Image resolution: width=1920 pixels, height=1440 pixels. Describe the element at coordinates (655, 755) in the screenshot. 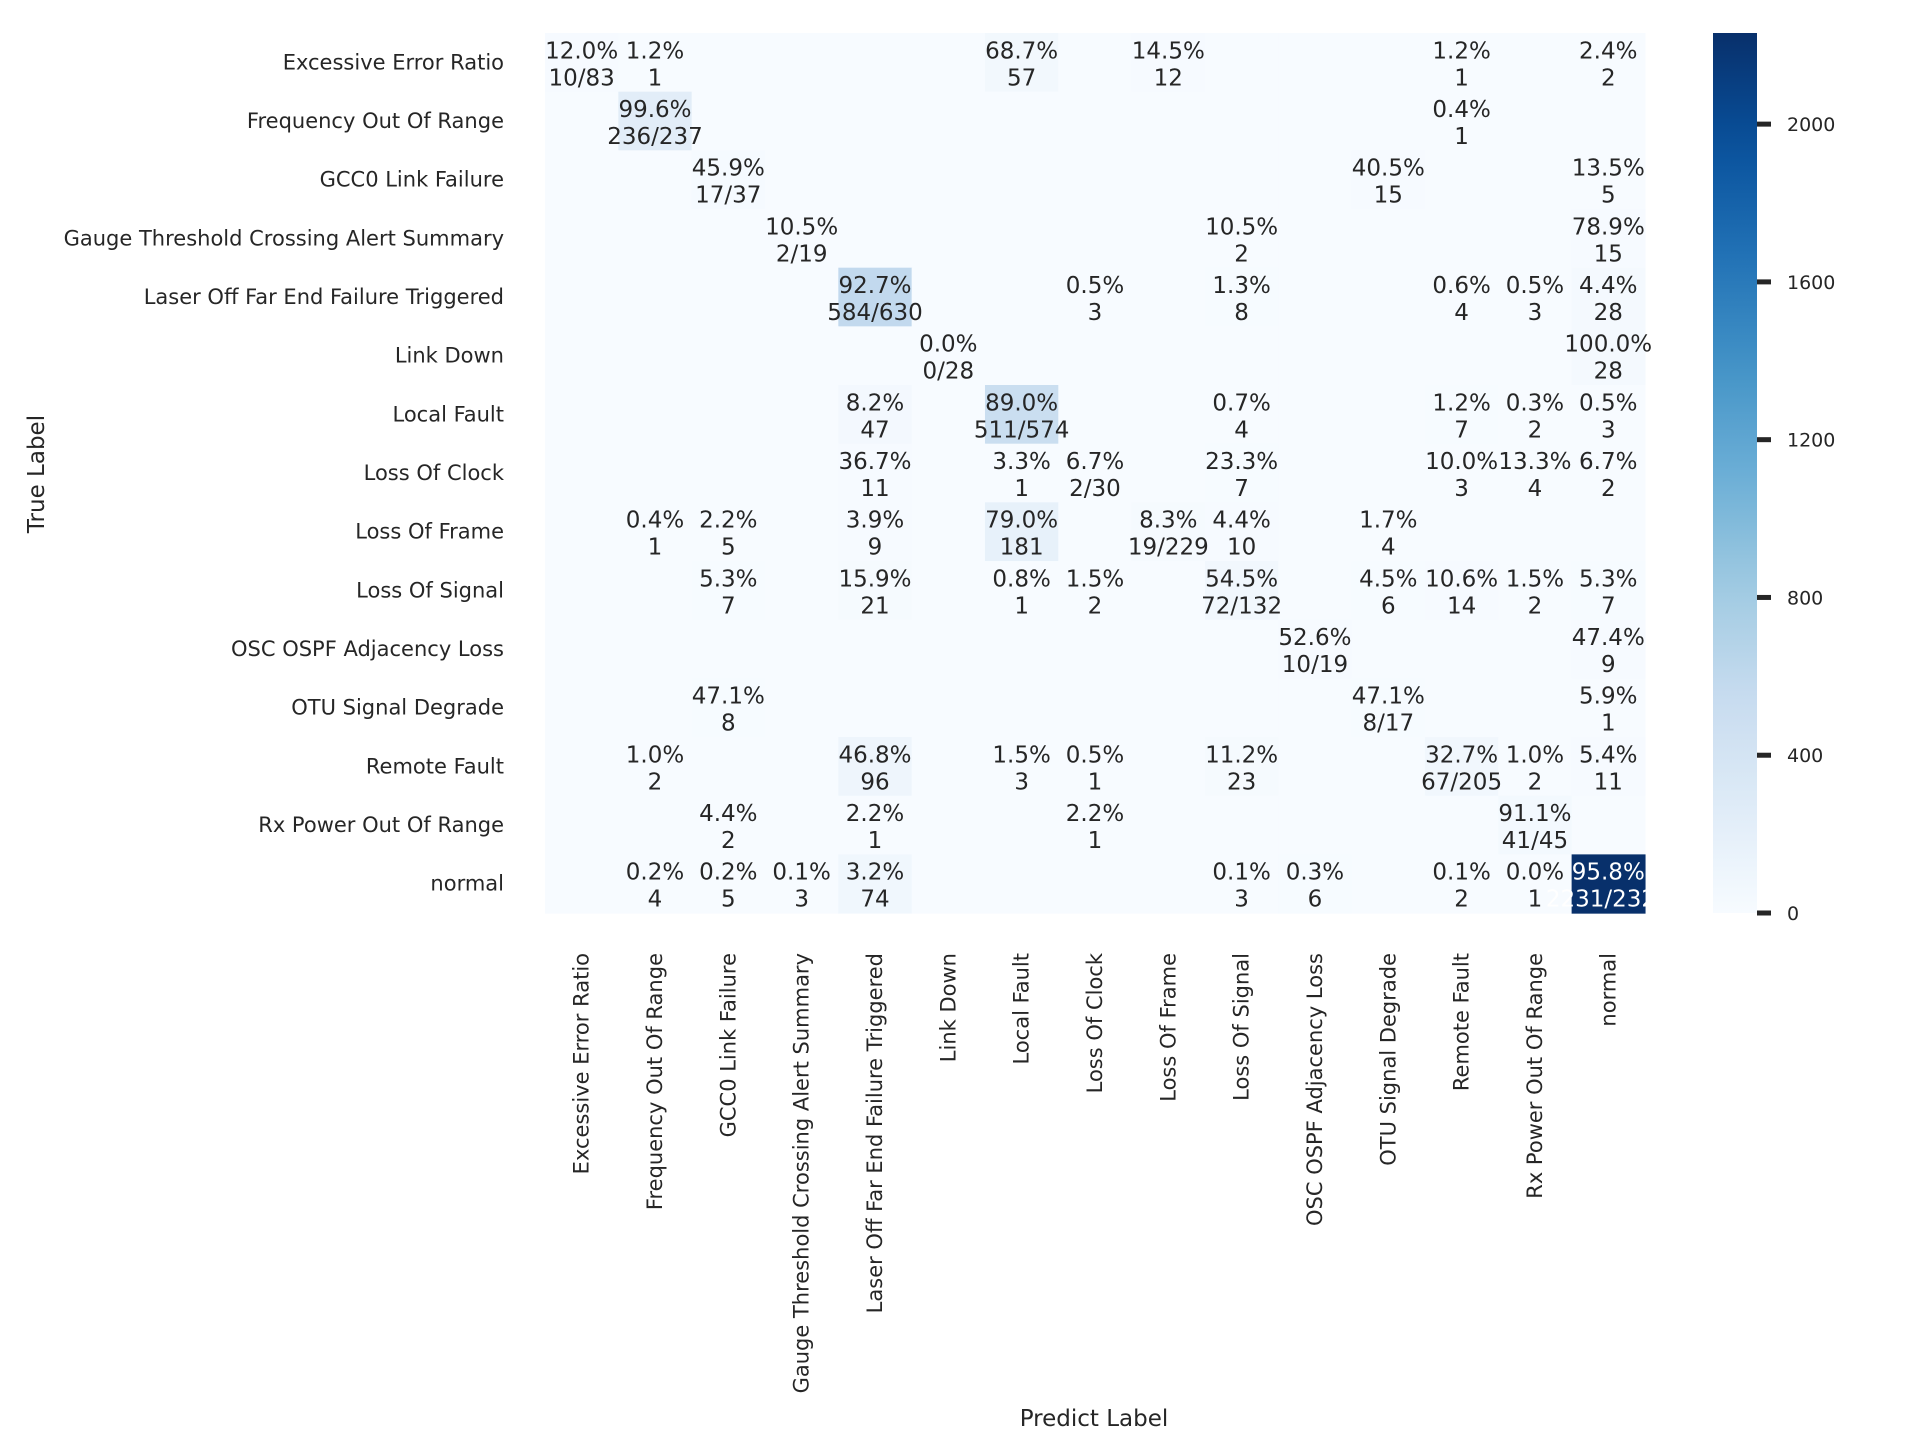

I see `cell-percent-label: 1.0%` at that location.